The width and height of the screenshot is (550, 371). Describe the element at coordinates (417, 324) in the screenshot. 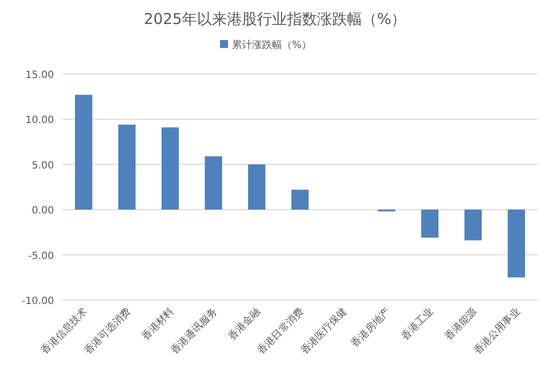

I see `x-tick-label: 香港工业` at that location.